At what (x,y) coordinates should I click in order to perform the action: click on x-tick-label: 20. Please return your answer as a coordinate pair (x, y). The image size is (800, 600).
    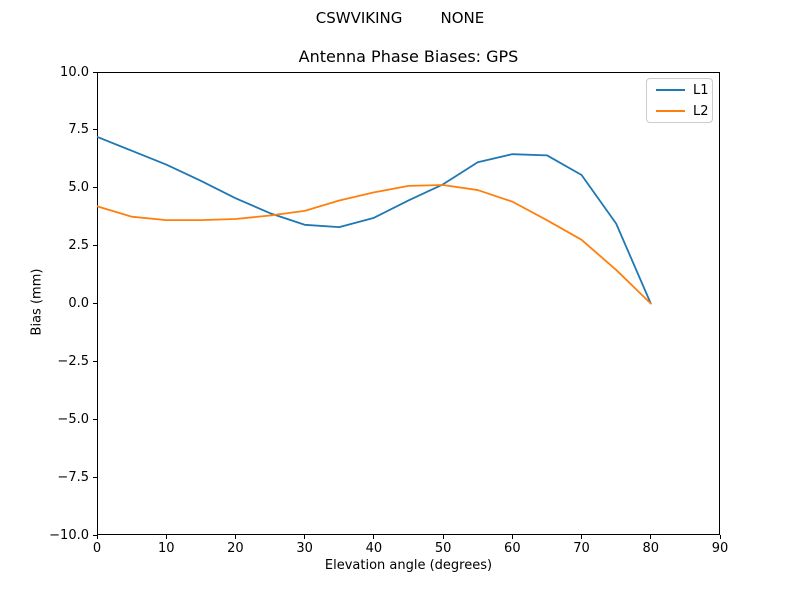
    Looking at the image, I should click on (235, 548).